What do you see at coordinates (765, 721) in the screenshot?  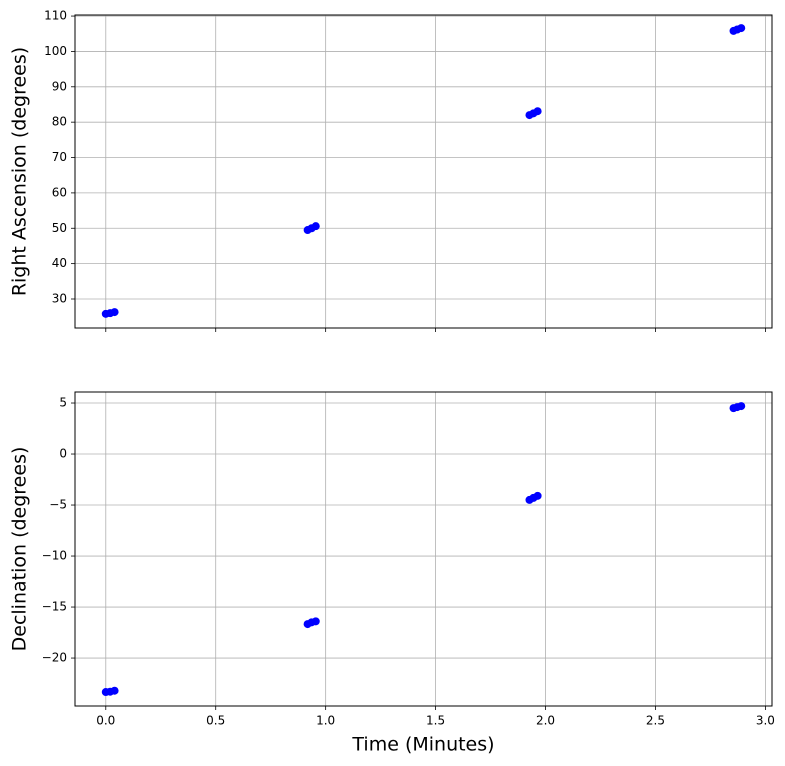 I see `x-tick-label: 3.0` at bounding box center [765, 721].